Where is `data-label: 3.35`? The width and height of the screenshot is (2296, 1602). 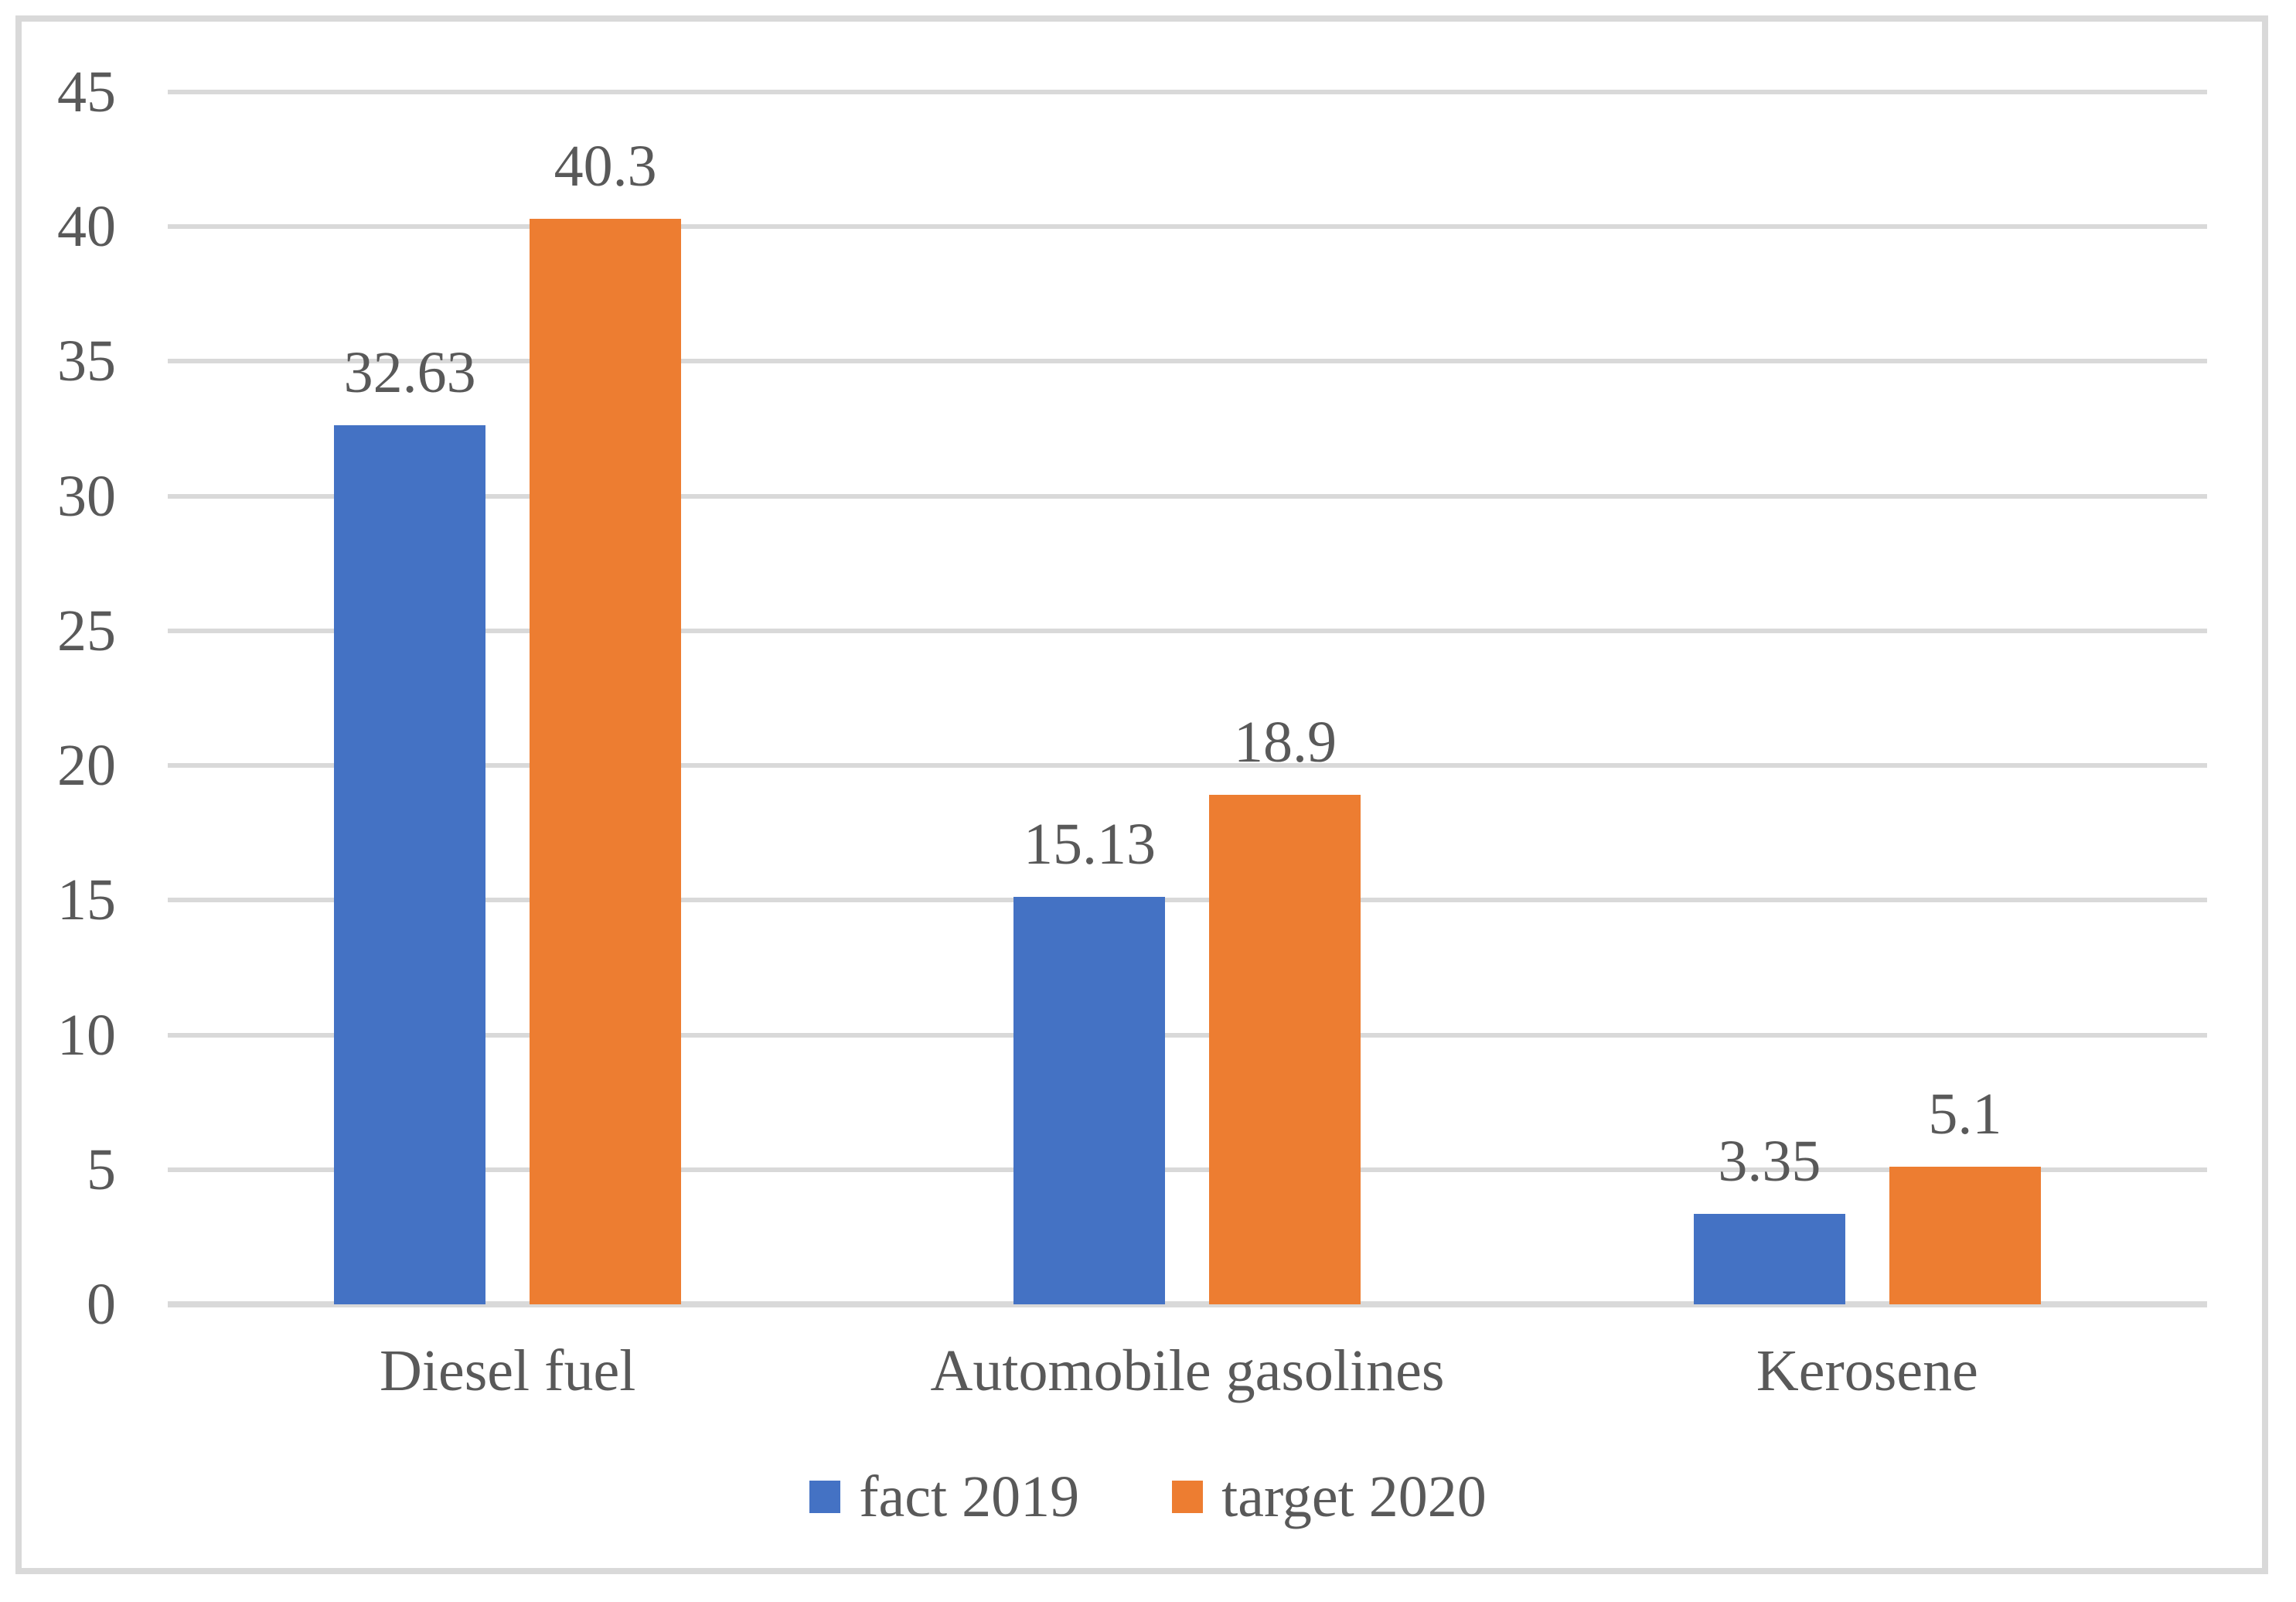
data-label: 3.35 is located at coordinates (1769, 1162).